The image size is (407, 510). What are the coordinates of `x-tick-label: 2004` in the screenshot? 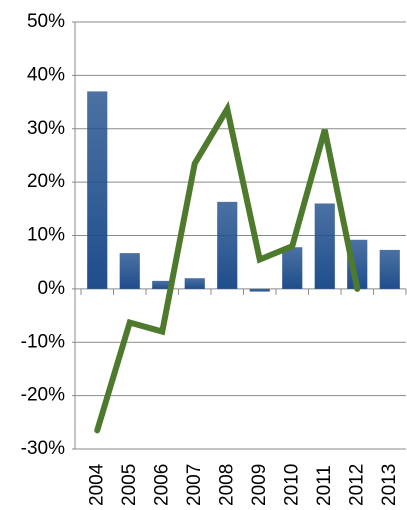 It's located at (96, 484).